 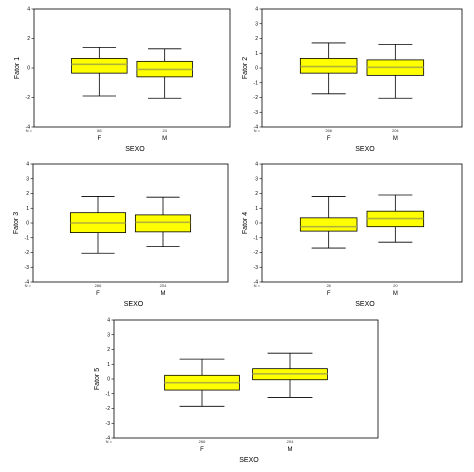 What do you see at coordinates (395, 285) in the screenshot?
I see `n-label: 20` at bounding box center [395, 285].